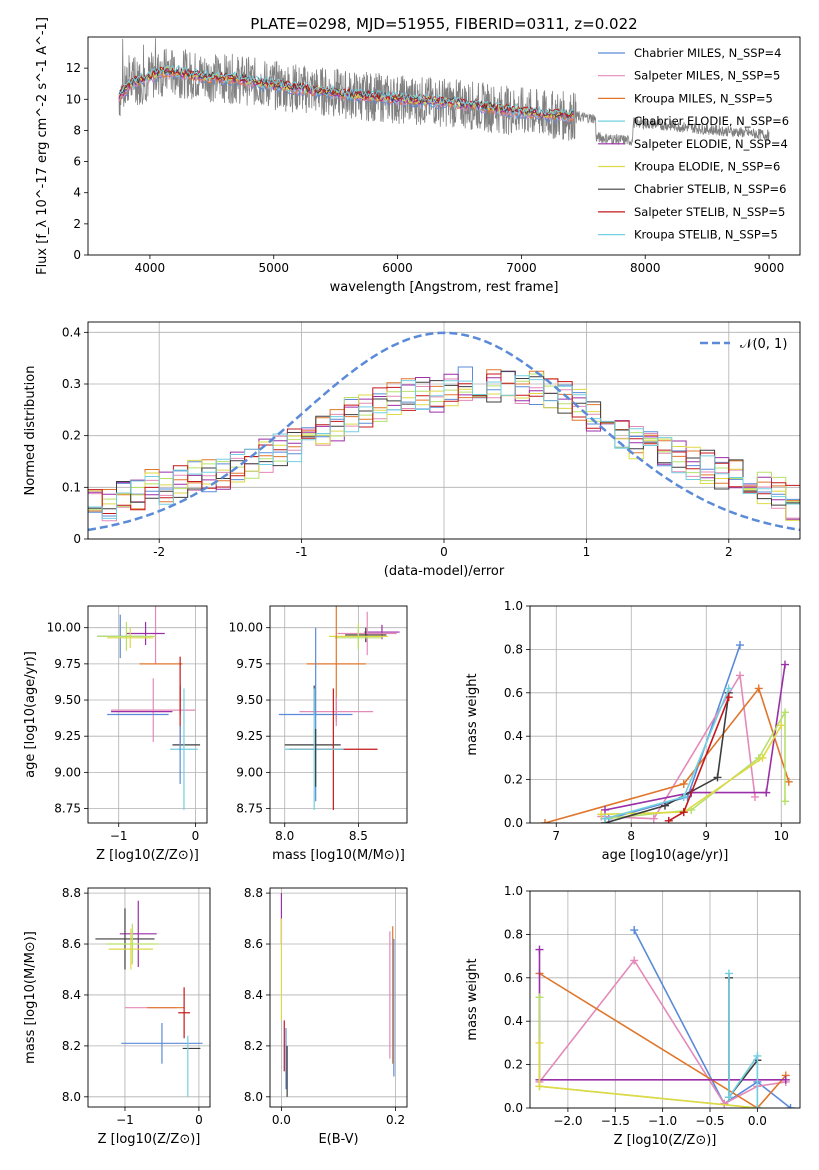 The width and height of the screenshot is (819, 1170). I want to click on x-tick-label: 9, so click(706, 836).